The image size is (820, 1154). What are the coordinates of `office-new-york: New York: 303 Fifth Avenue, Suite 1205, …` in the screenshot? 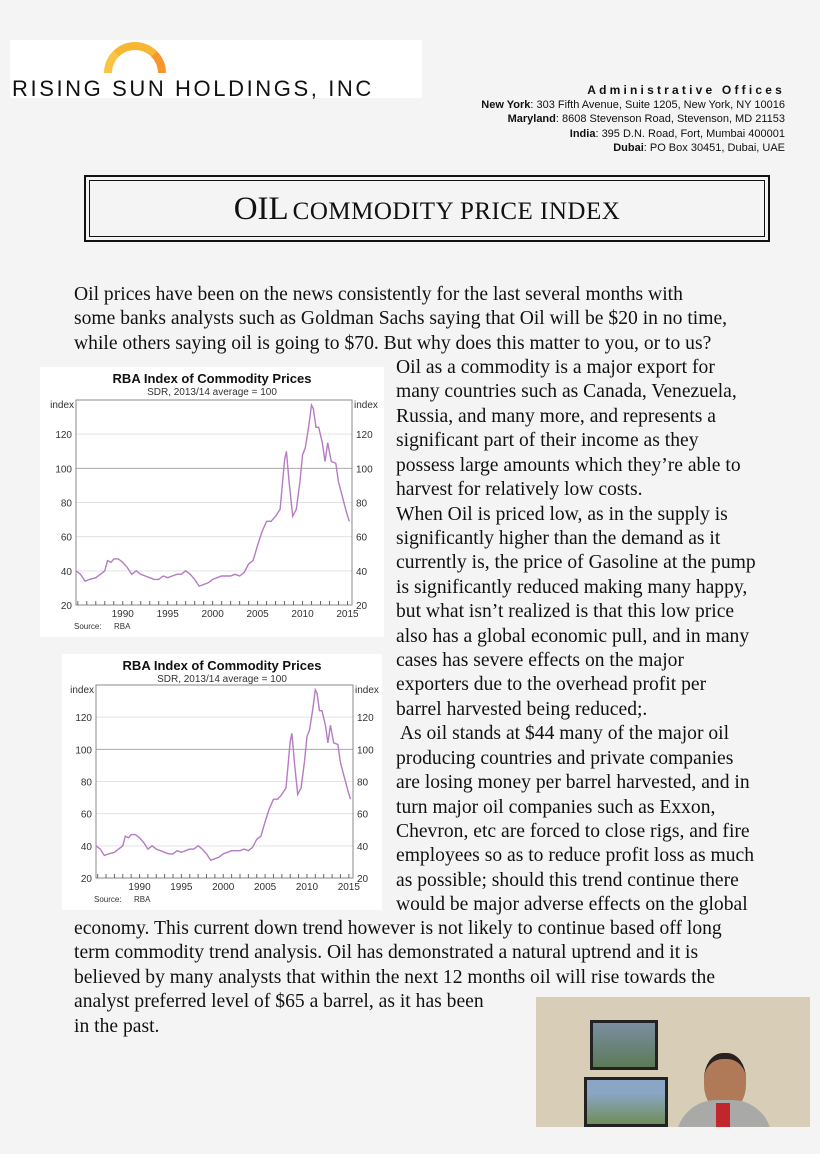 It's located at (633, 105).